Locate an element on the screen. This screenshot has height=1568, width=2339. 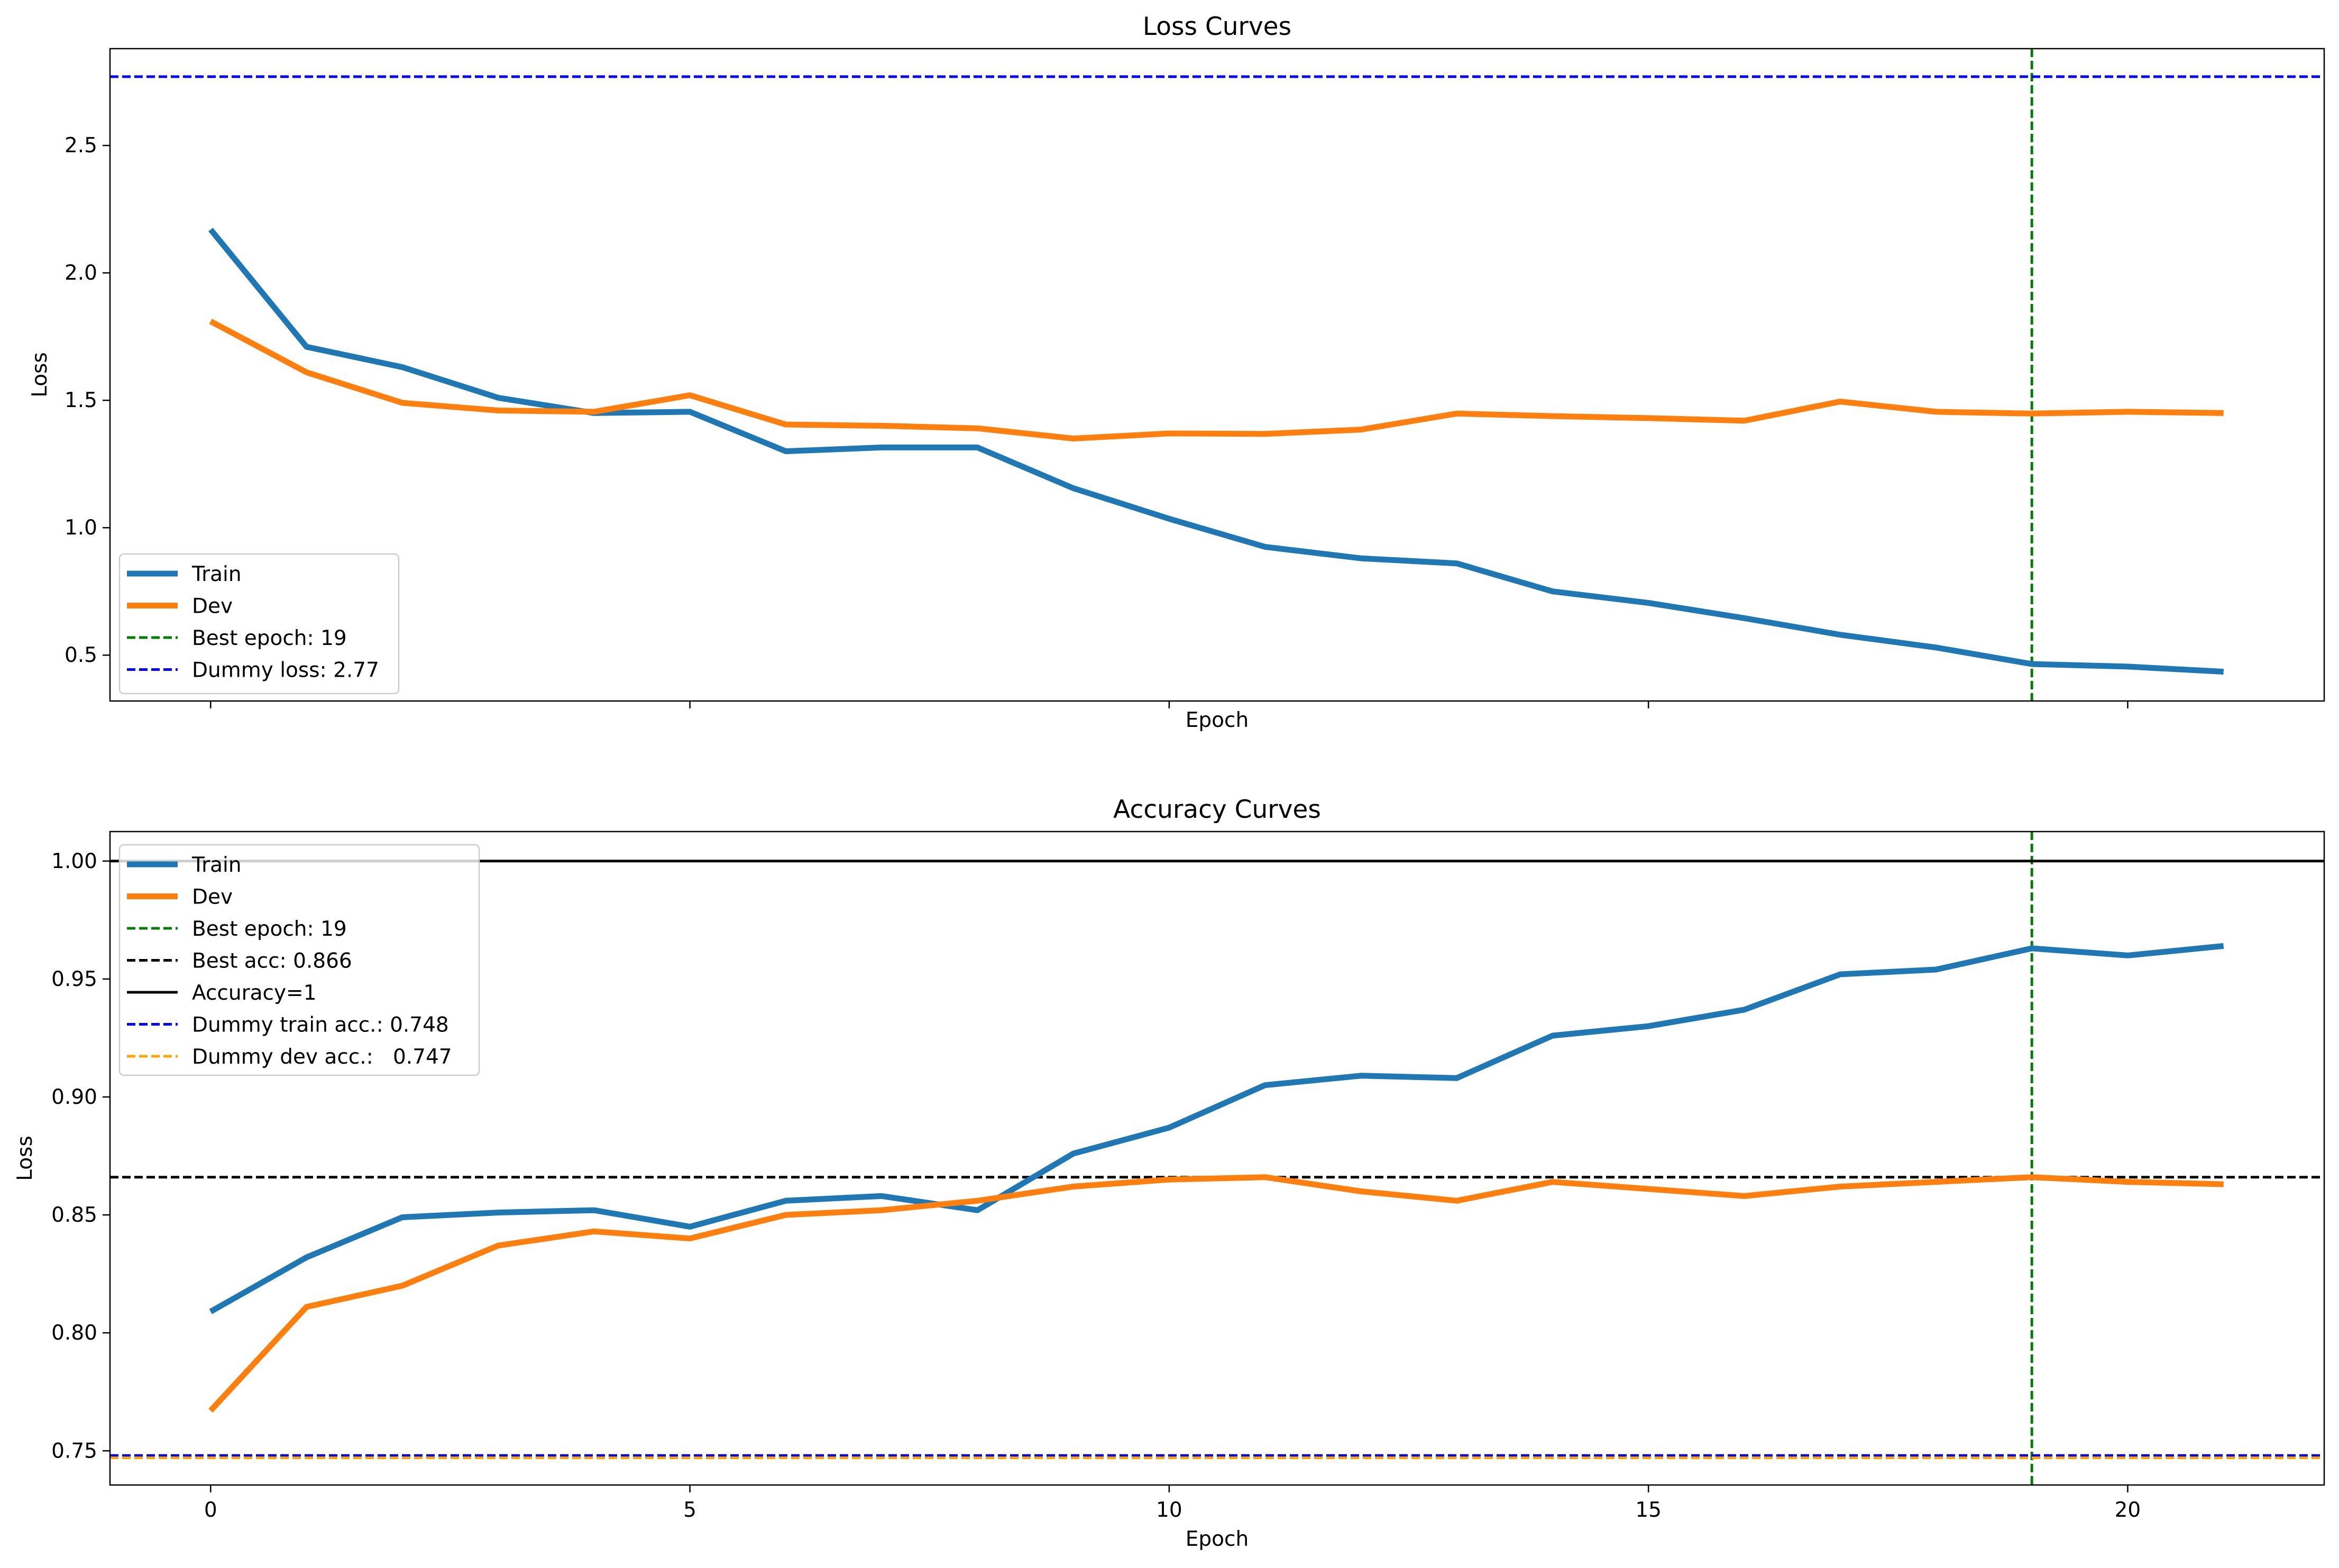
y-tick-label: 0.80 is located at coordinates (74, 1333).